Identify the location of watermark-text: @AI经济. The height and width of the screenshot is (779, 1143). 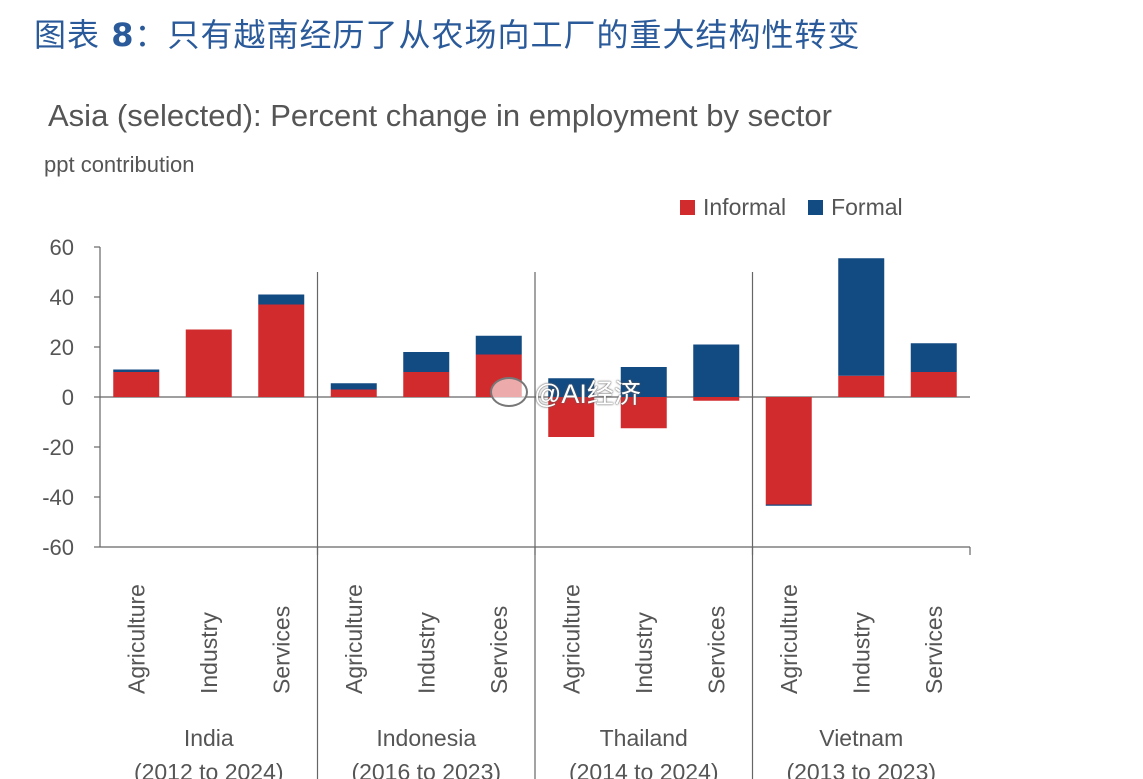
(587, 394).